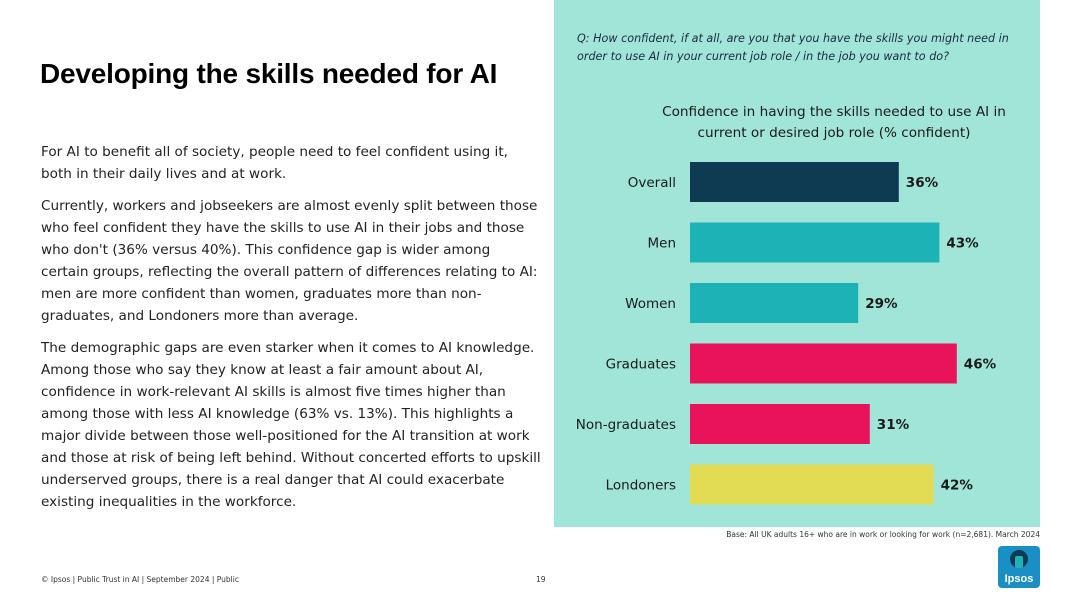 The image size is (1080, 607). Describe the element at coordinates (794, 182) in the screenshot. I see `bar-overall` at that location.